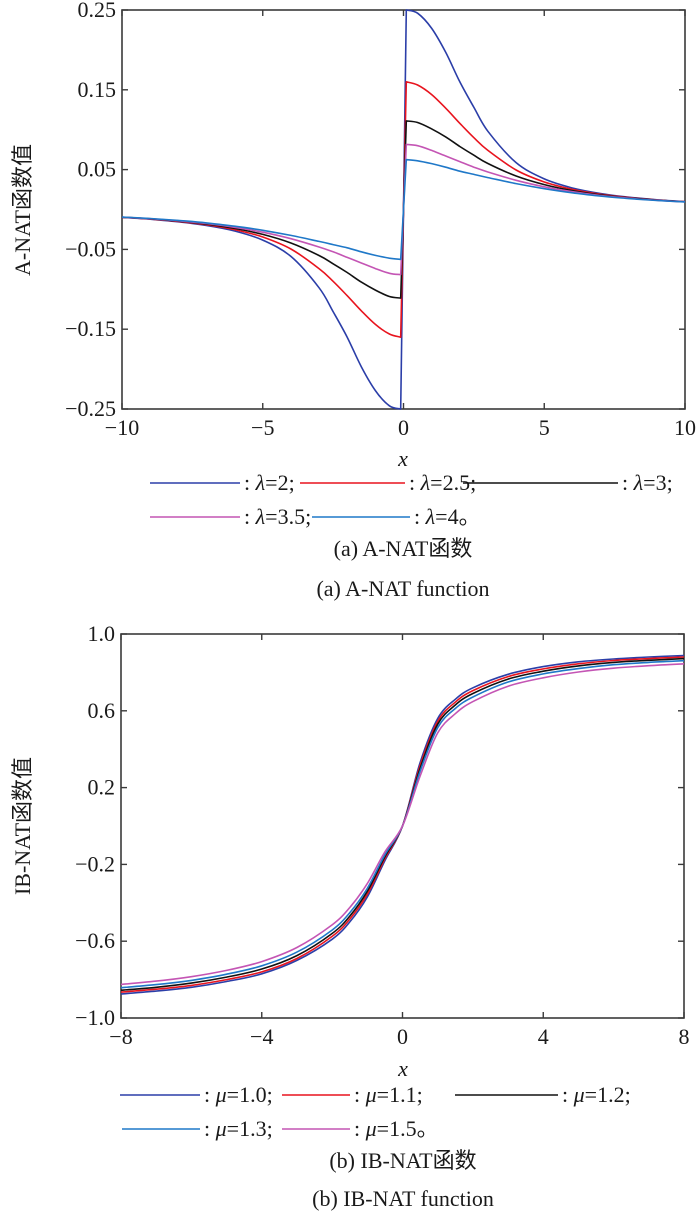  What do you see at coordinates (411, 499) in the screenshot?
I see `chart-a-legend: : λ=2;: λ=2.5;: λ=3;: λ=3.5;: λ=4。` at bounding box center [411, 499].